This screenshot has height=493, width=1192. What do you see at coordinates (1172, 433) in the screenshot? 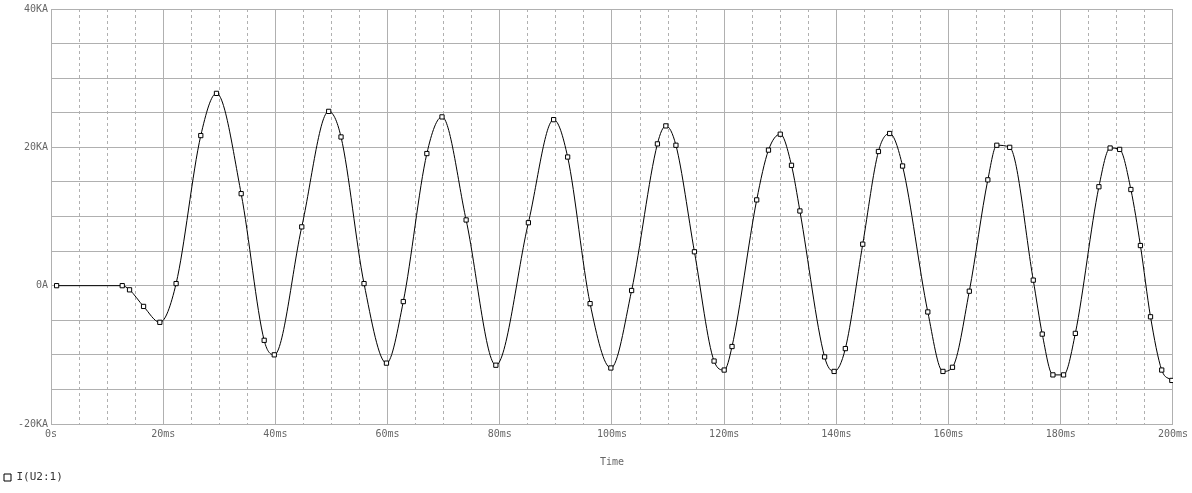
I see `x-tick-label: 200ms` at bounding box center [1172, 433].